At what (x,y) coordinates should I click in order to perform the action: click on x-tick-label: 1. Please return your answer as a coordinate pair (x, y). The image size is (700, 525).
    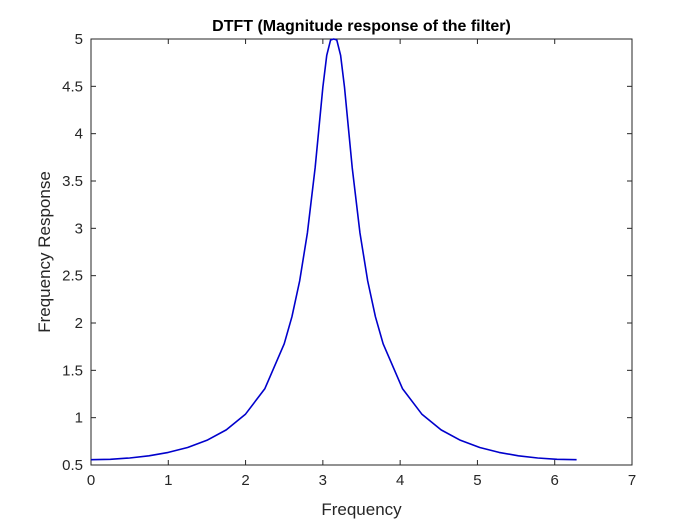
    Looking at the image, I should click on (168, 480).